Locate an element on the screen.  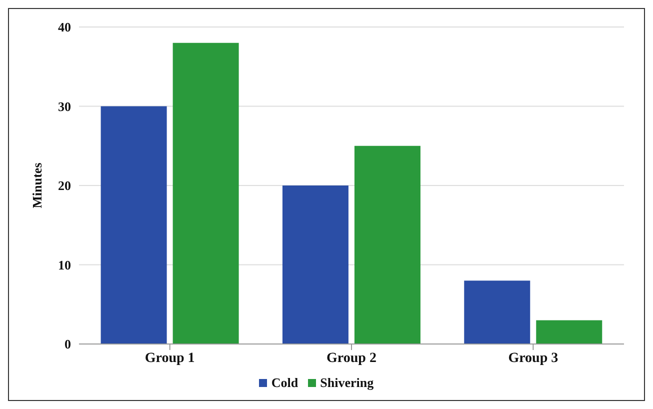
y-tick-label: 40 is located at coordinates (64, 27).